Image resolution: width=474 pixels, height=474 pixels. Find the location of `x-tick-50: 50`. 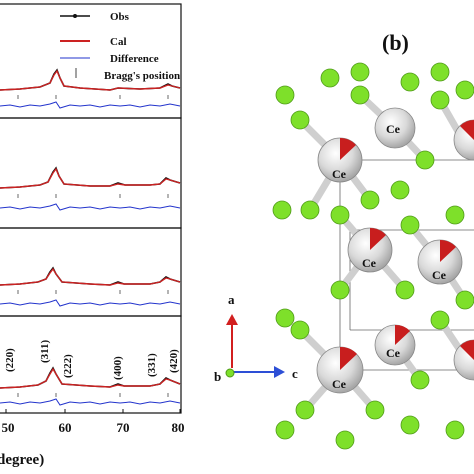

x-tick-50: 50 is located at coordinates (8, 427).